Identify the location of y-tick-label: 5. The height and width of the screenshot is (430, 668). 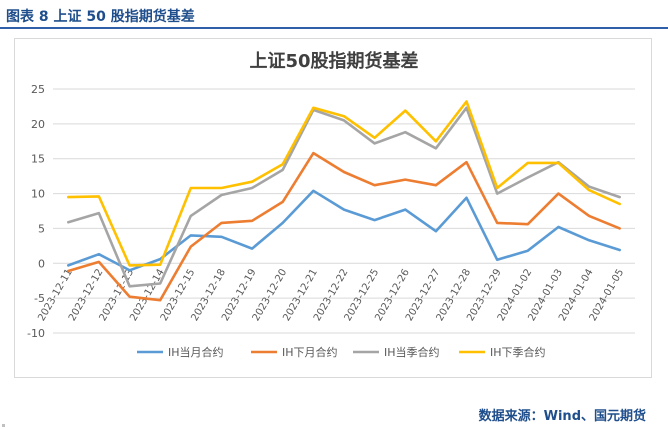
(41, 228).